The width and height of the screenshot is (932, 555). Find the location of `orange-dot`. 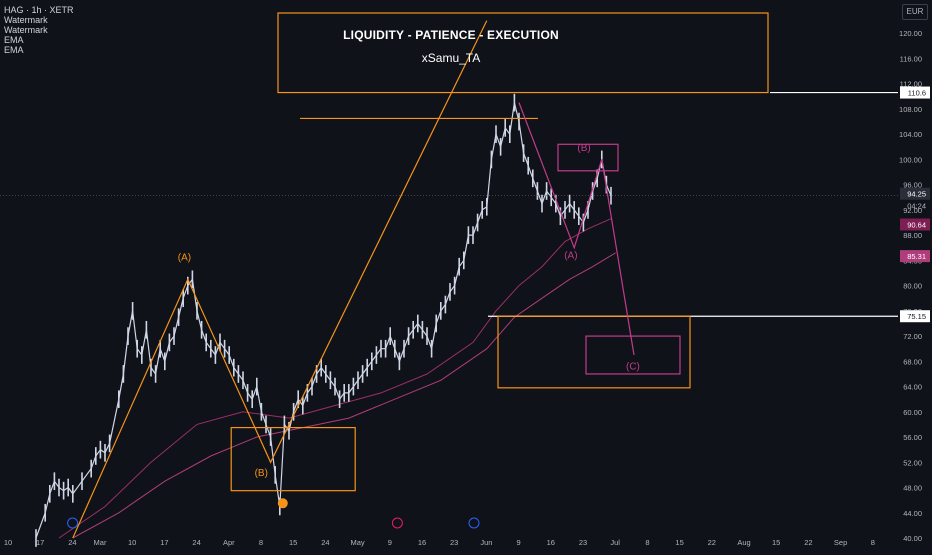

orange-dot is located at coordinates (282, 503).